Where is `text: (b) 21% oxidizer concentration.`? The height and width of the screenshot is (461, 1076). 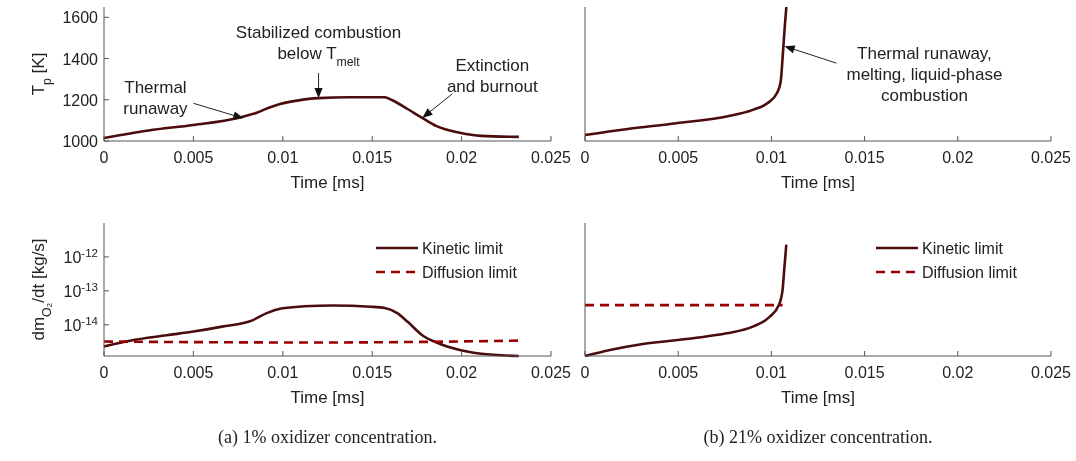 text: (b) 21% oxidizer concentration. is located at coordinates (818, 437).